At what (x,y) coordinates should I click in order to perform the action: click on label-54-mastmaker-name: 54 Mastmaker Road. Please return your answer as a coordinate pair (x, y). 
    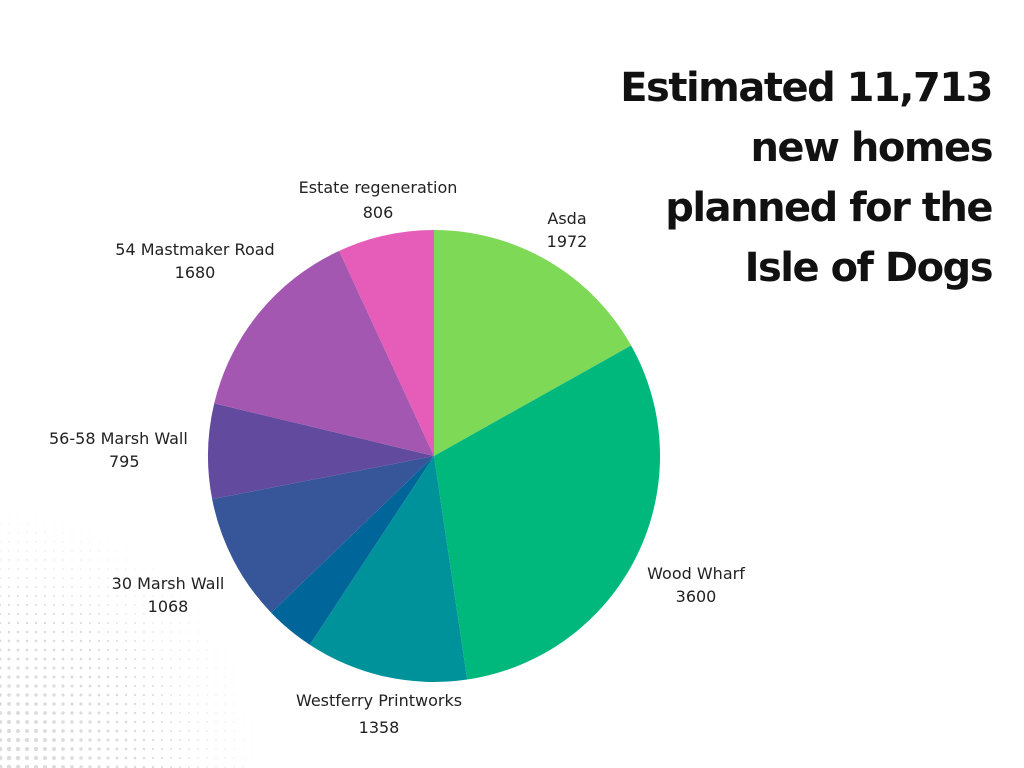
    Looking at the image, I should click on (195, 249).